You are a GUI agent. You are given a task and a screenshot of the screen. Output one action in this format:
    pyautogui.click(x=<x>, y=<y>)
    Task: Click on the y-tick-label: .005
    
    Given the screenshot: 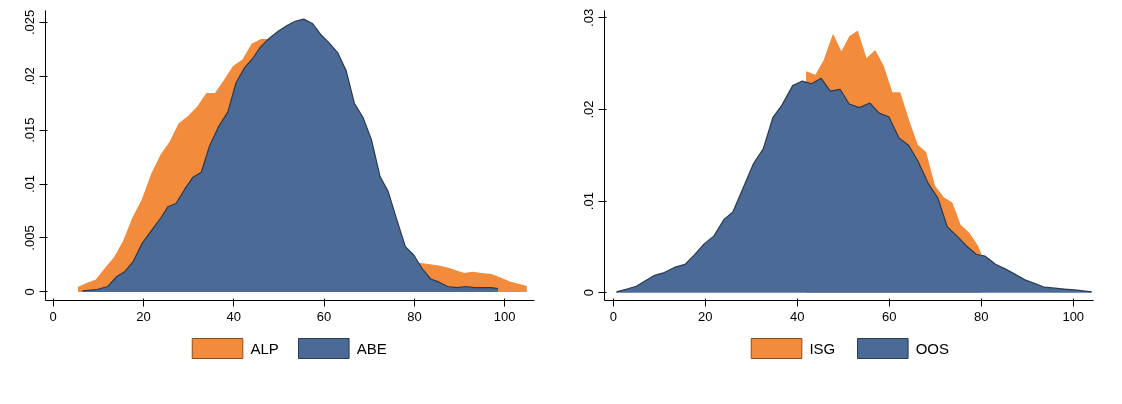 What is the action you would take?
    pyautogui.click(x=30, y=238)
    